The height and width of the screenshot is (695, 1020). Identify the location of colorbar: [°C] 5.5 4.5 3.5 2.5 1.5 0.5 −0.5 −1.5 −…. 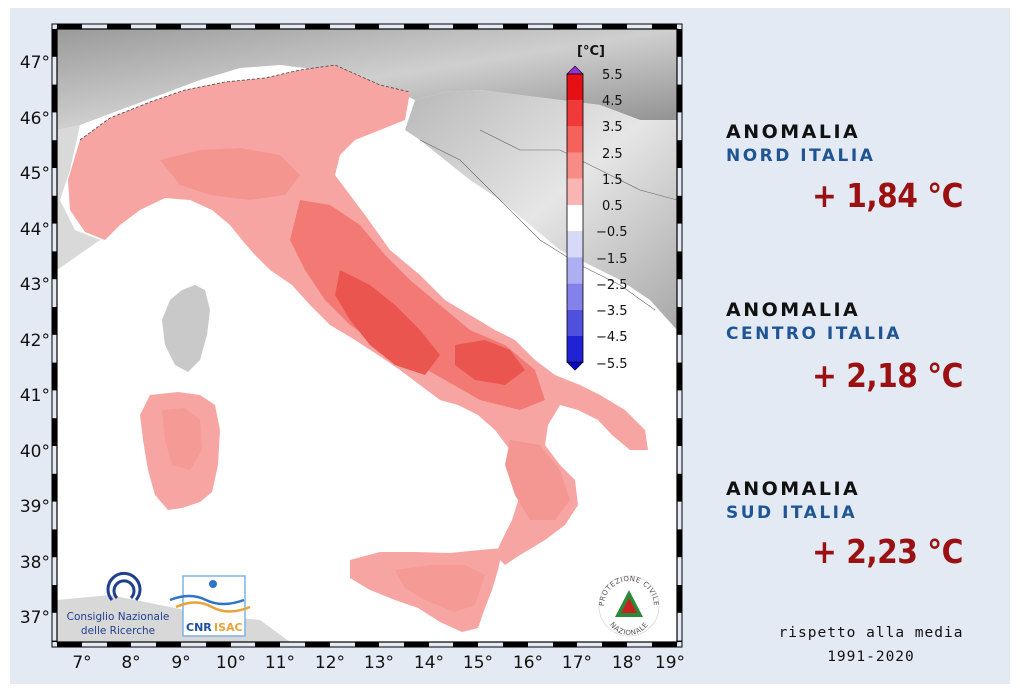
(597, 208).